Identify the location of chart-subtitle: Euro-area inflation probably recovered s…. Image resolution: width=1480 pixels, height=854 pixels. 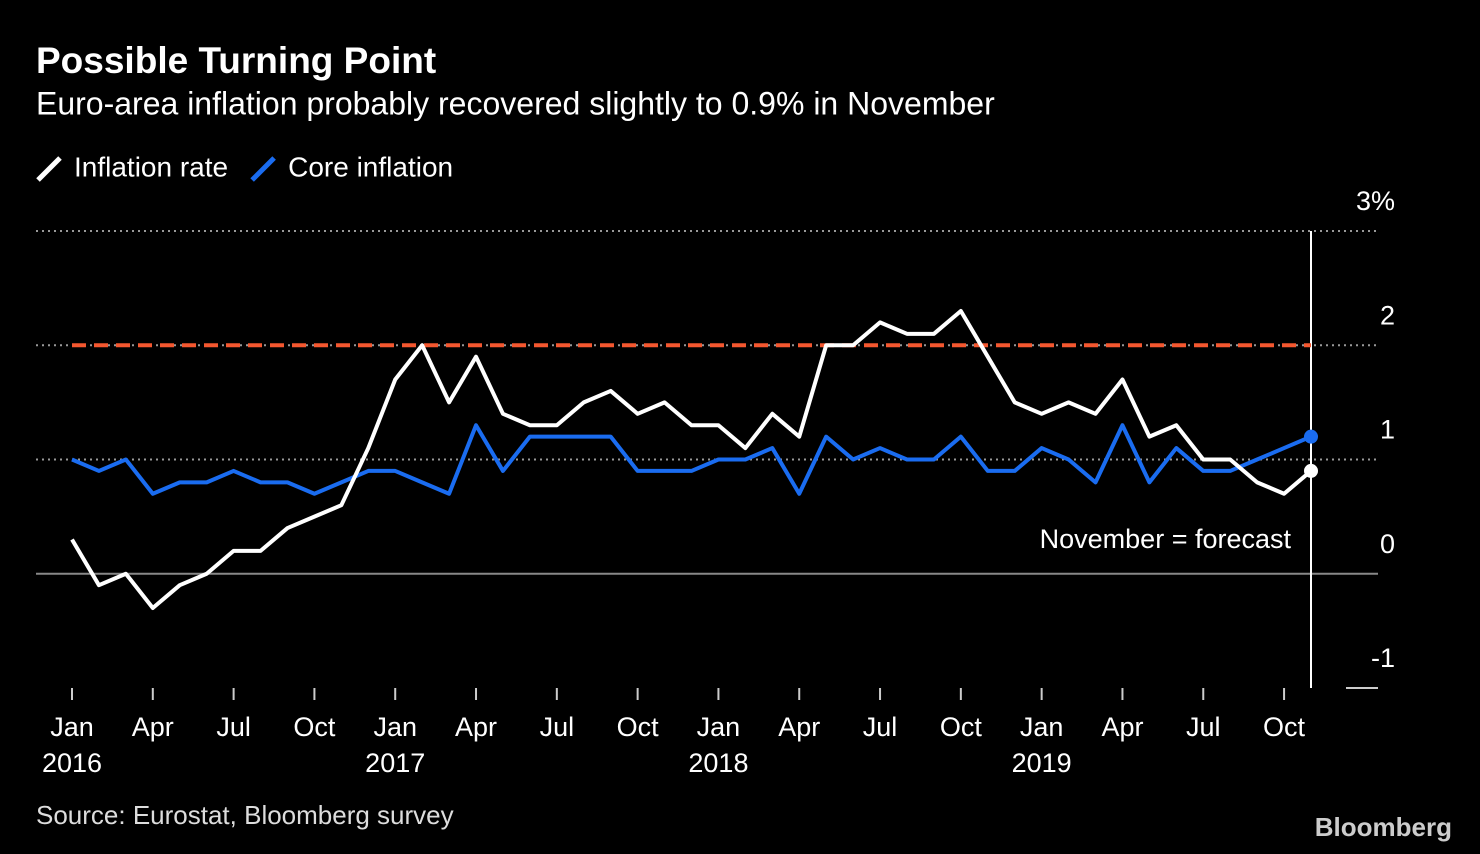
(515, 103).